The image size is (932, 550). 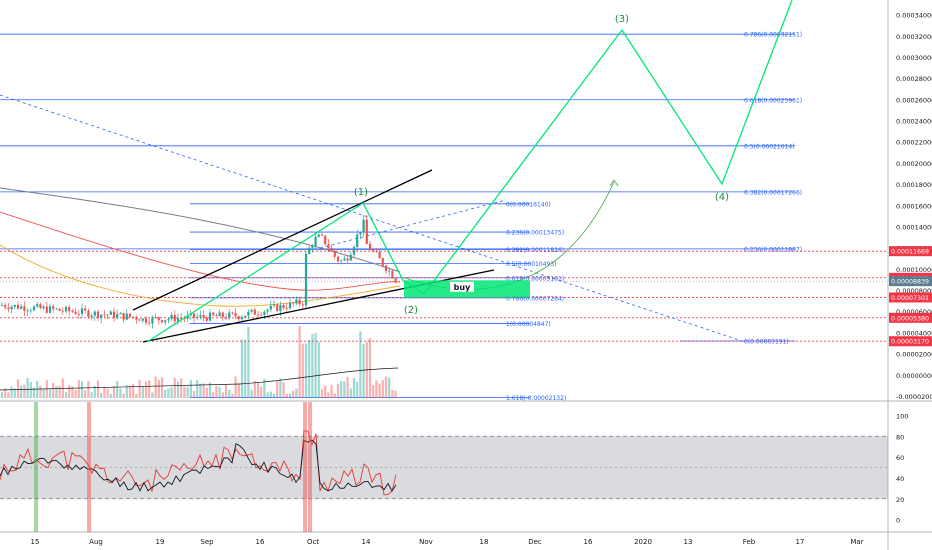 I want to click on fib-left-label: 0.786(0.00007264), so click(x=535, y=298).